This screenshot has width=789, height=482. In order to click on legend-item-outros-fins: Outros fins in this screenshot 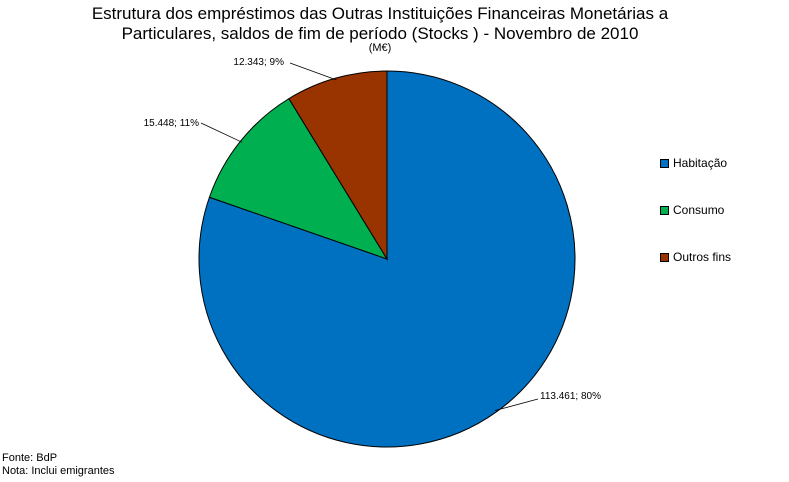, I will do `click(695, 257)`.